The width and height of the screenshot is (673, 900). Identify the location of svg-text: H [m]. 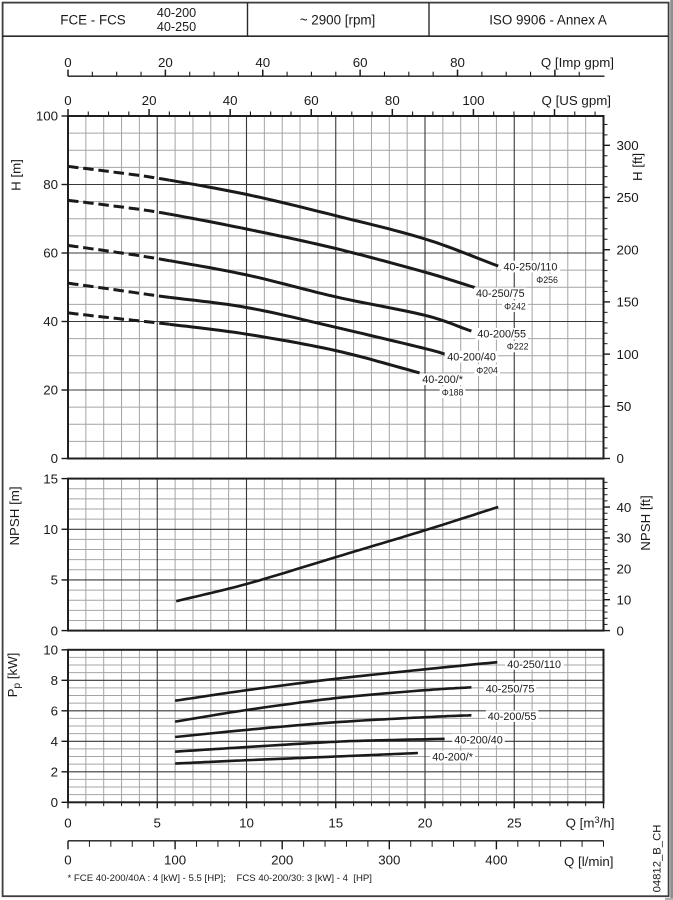
(16, 175).